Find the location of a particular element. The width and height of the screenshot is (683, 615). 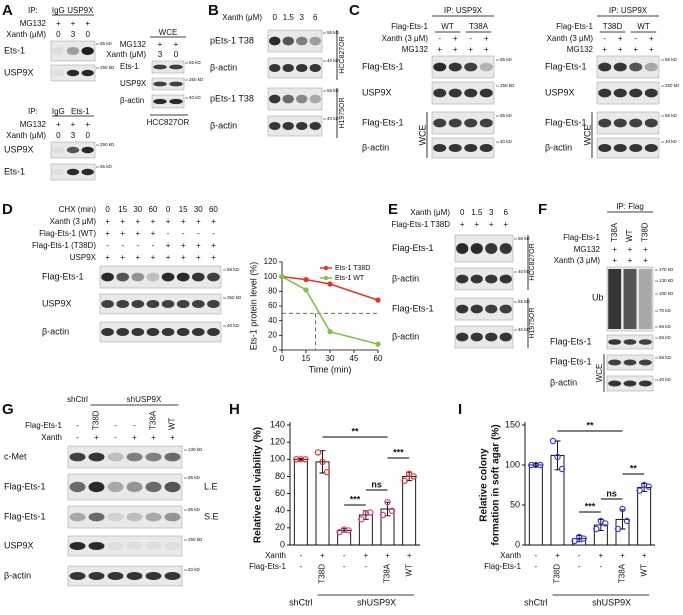

y-tick-label: 40 is located at coordinates (272, 320).